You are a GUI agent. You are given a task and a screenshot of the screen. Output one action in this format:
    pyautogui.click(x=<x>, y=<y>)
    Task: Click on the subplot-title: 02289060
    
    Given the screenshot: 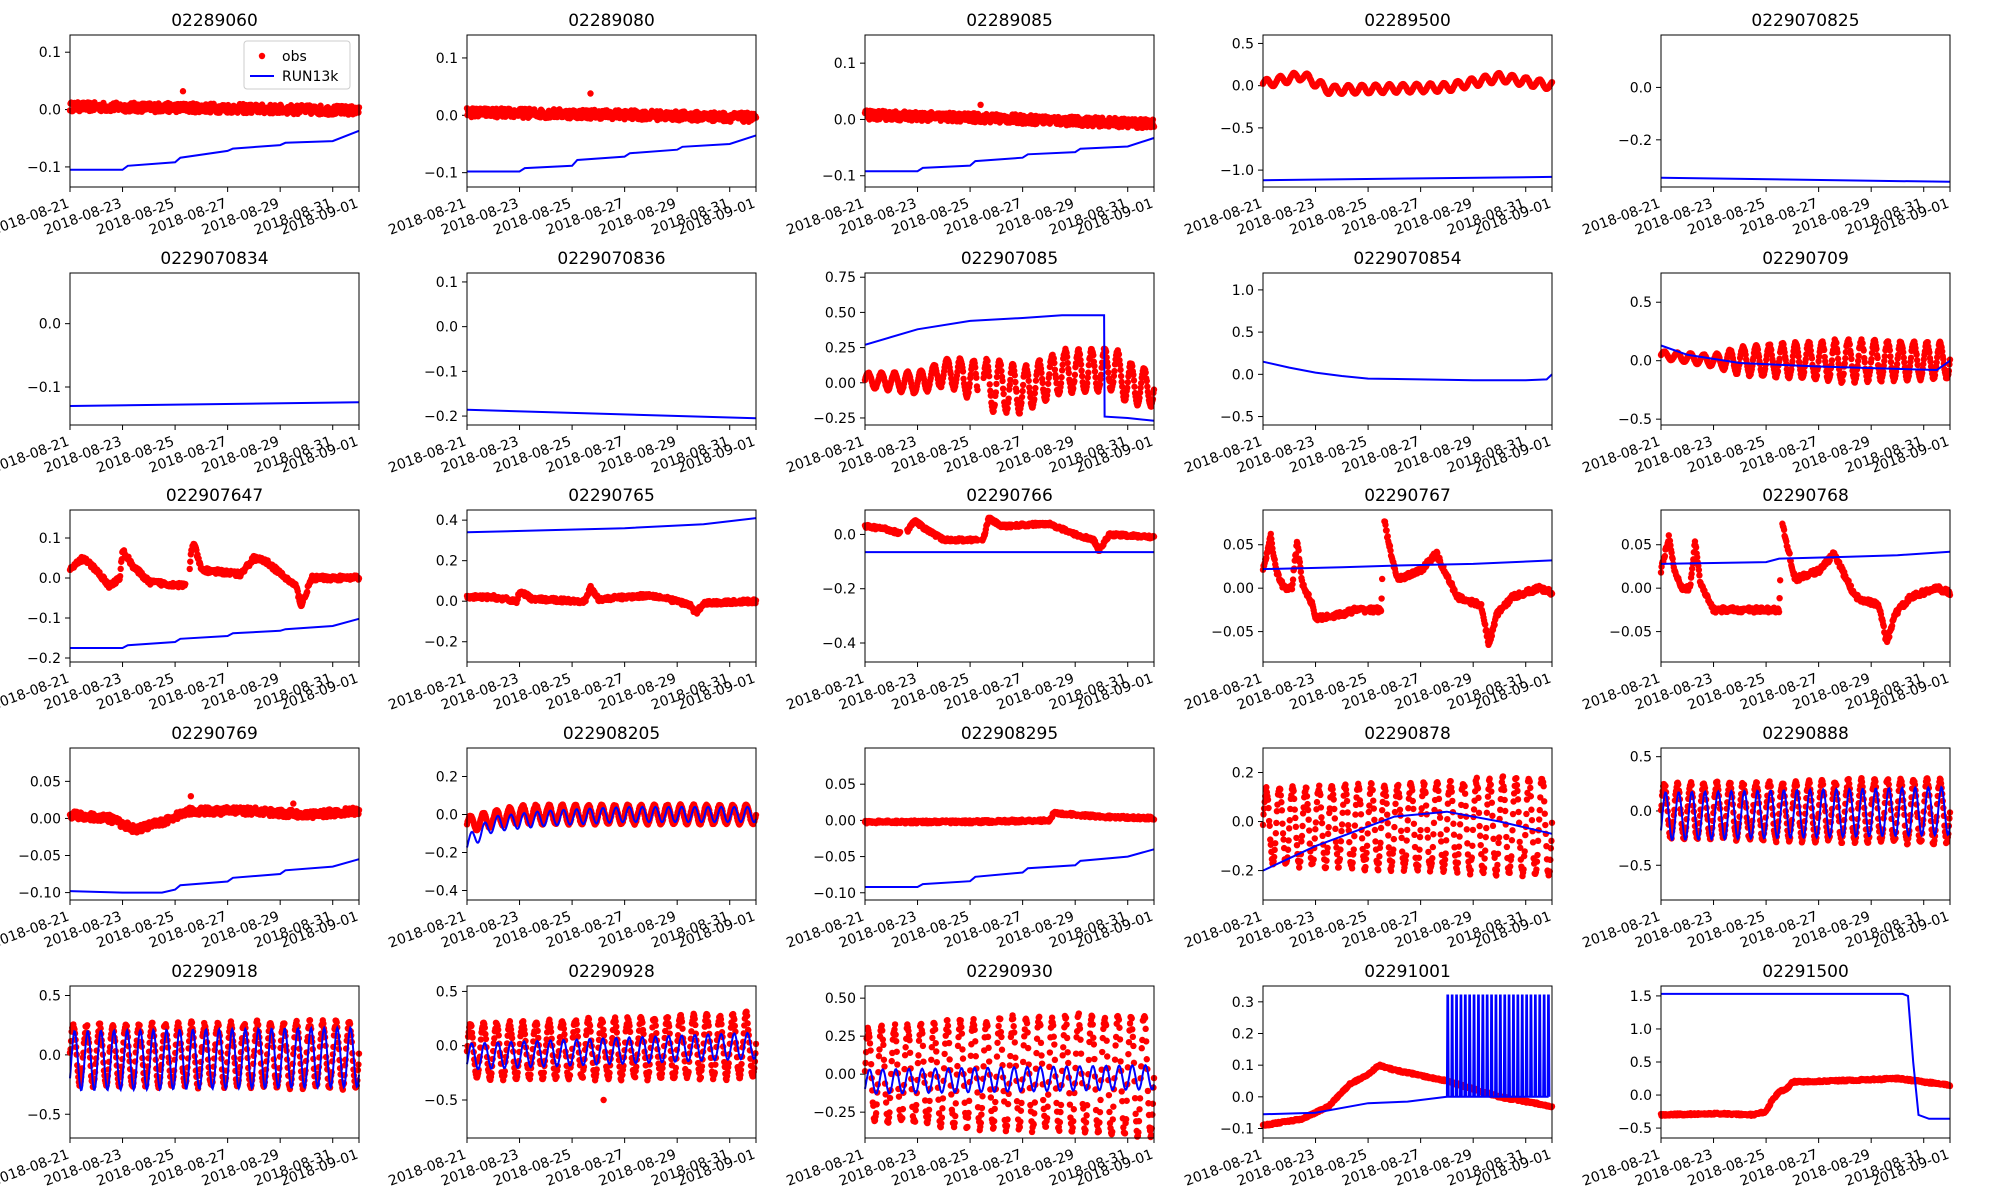 What is the action you would take?
    pyautogui.click(x=214, y=21)
    